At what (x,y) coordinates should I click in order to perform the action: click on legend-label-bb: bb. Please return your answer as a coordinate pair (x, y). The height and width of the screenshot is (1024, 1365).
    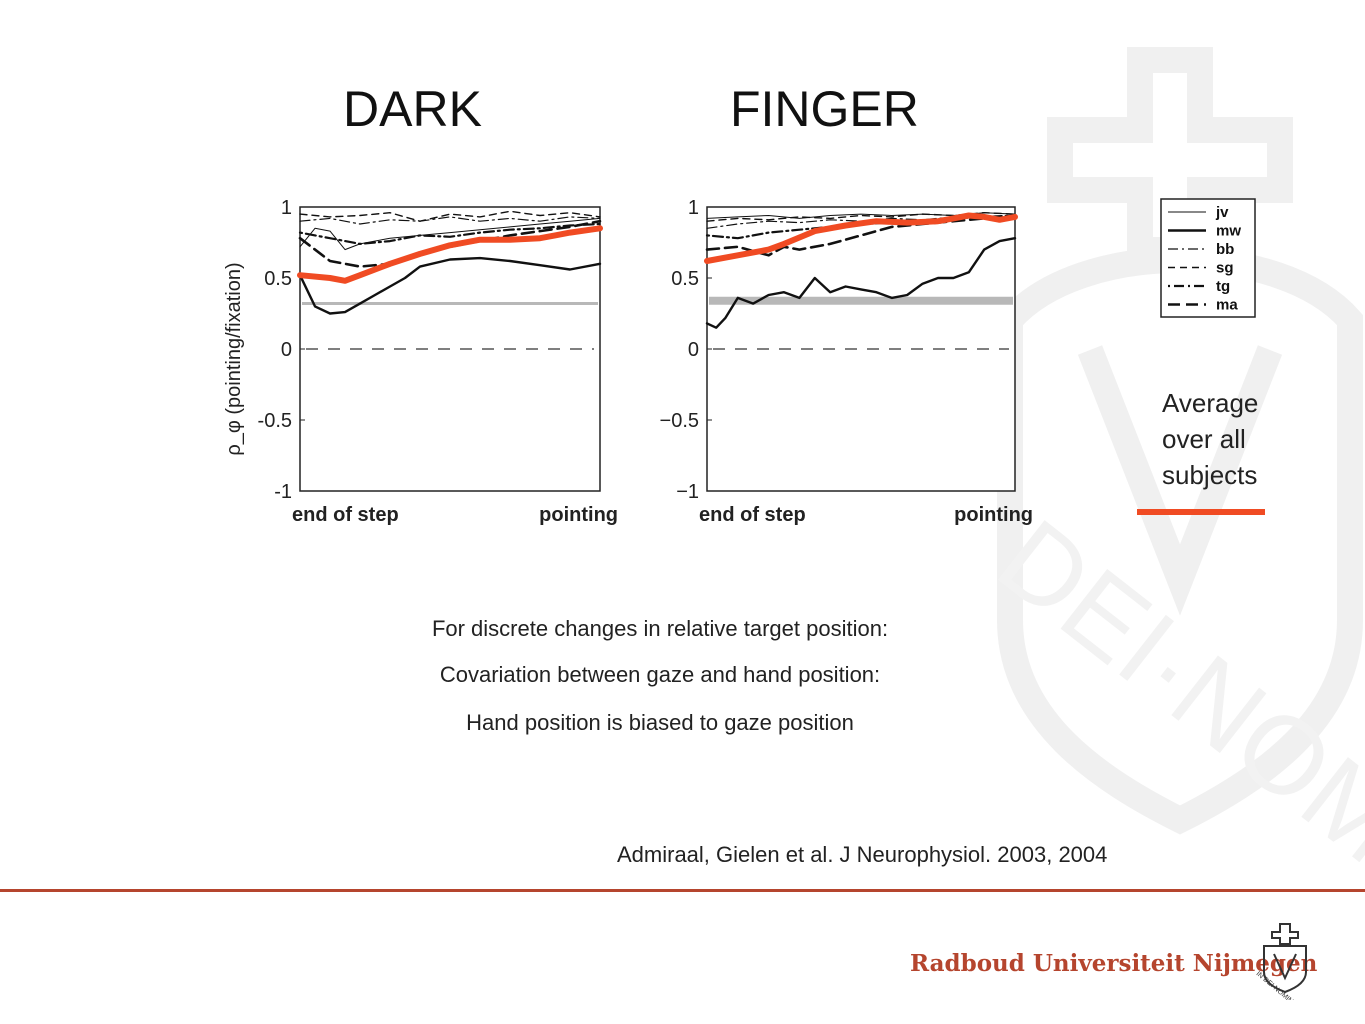
    Looking at the image, I should click on (1225, 249).